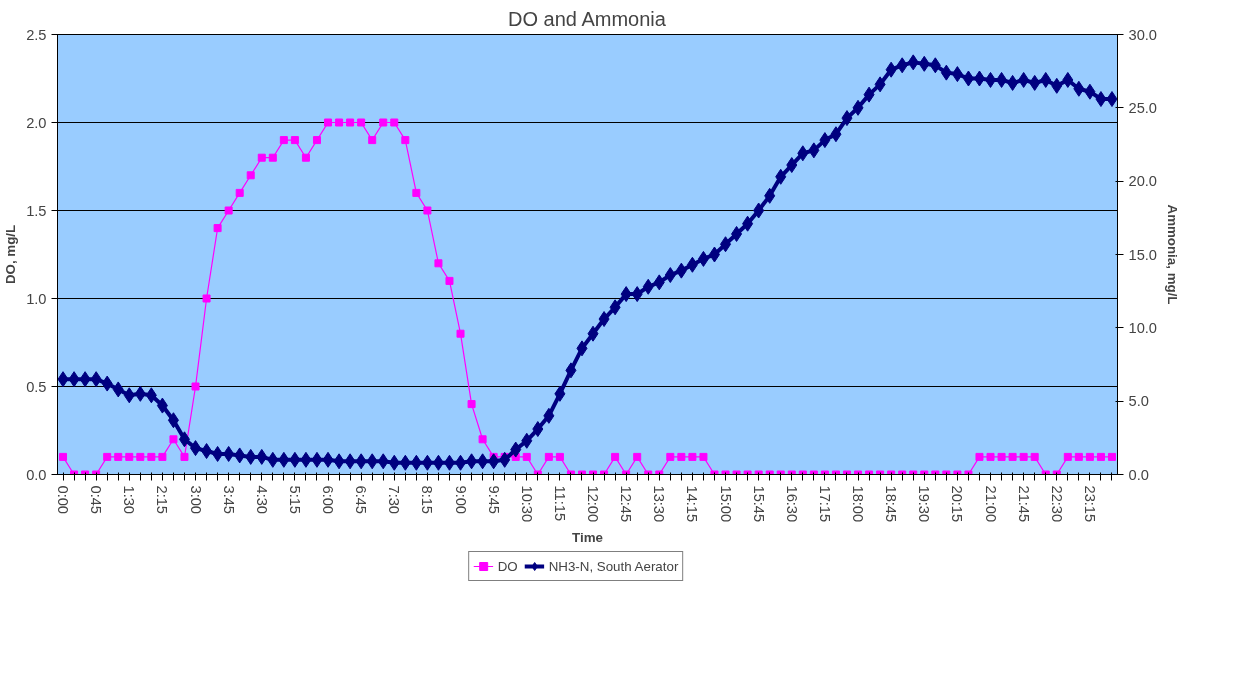 The height and width of the screenshot is (694, 1239). I want to click on x-tick-label: 17:15, so click(824, 504).